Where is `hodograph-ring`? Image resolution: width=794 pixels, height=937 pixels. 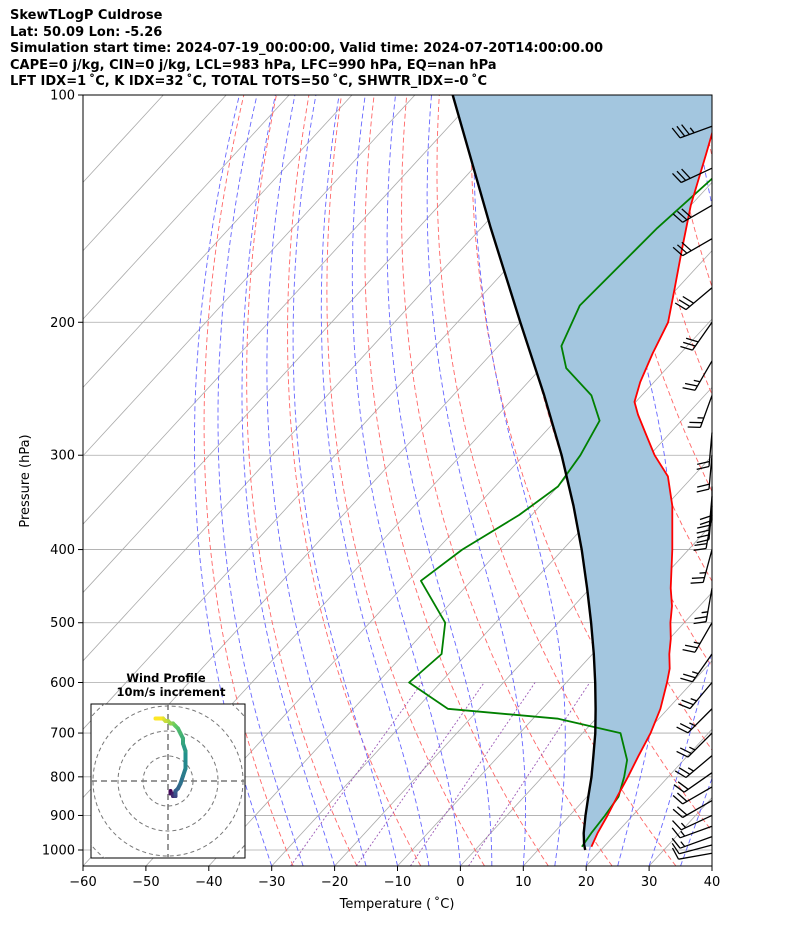 hodograph-ring is located at coordinates (168, 781).